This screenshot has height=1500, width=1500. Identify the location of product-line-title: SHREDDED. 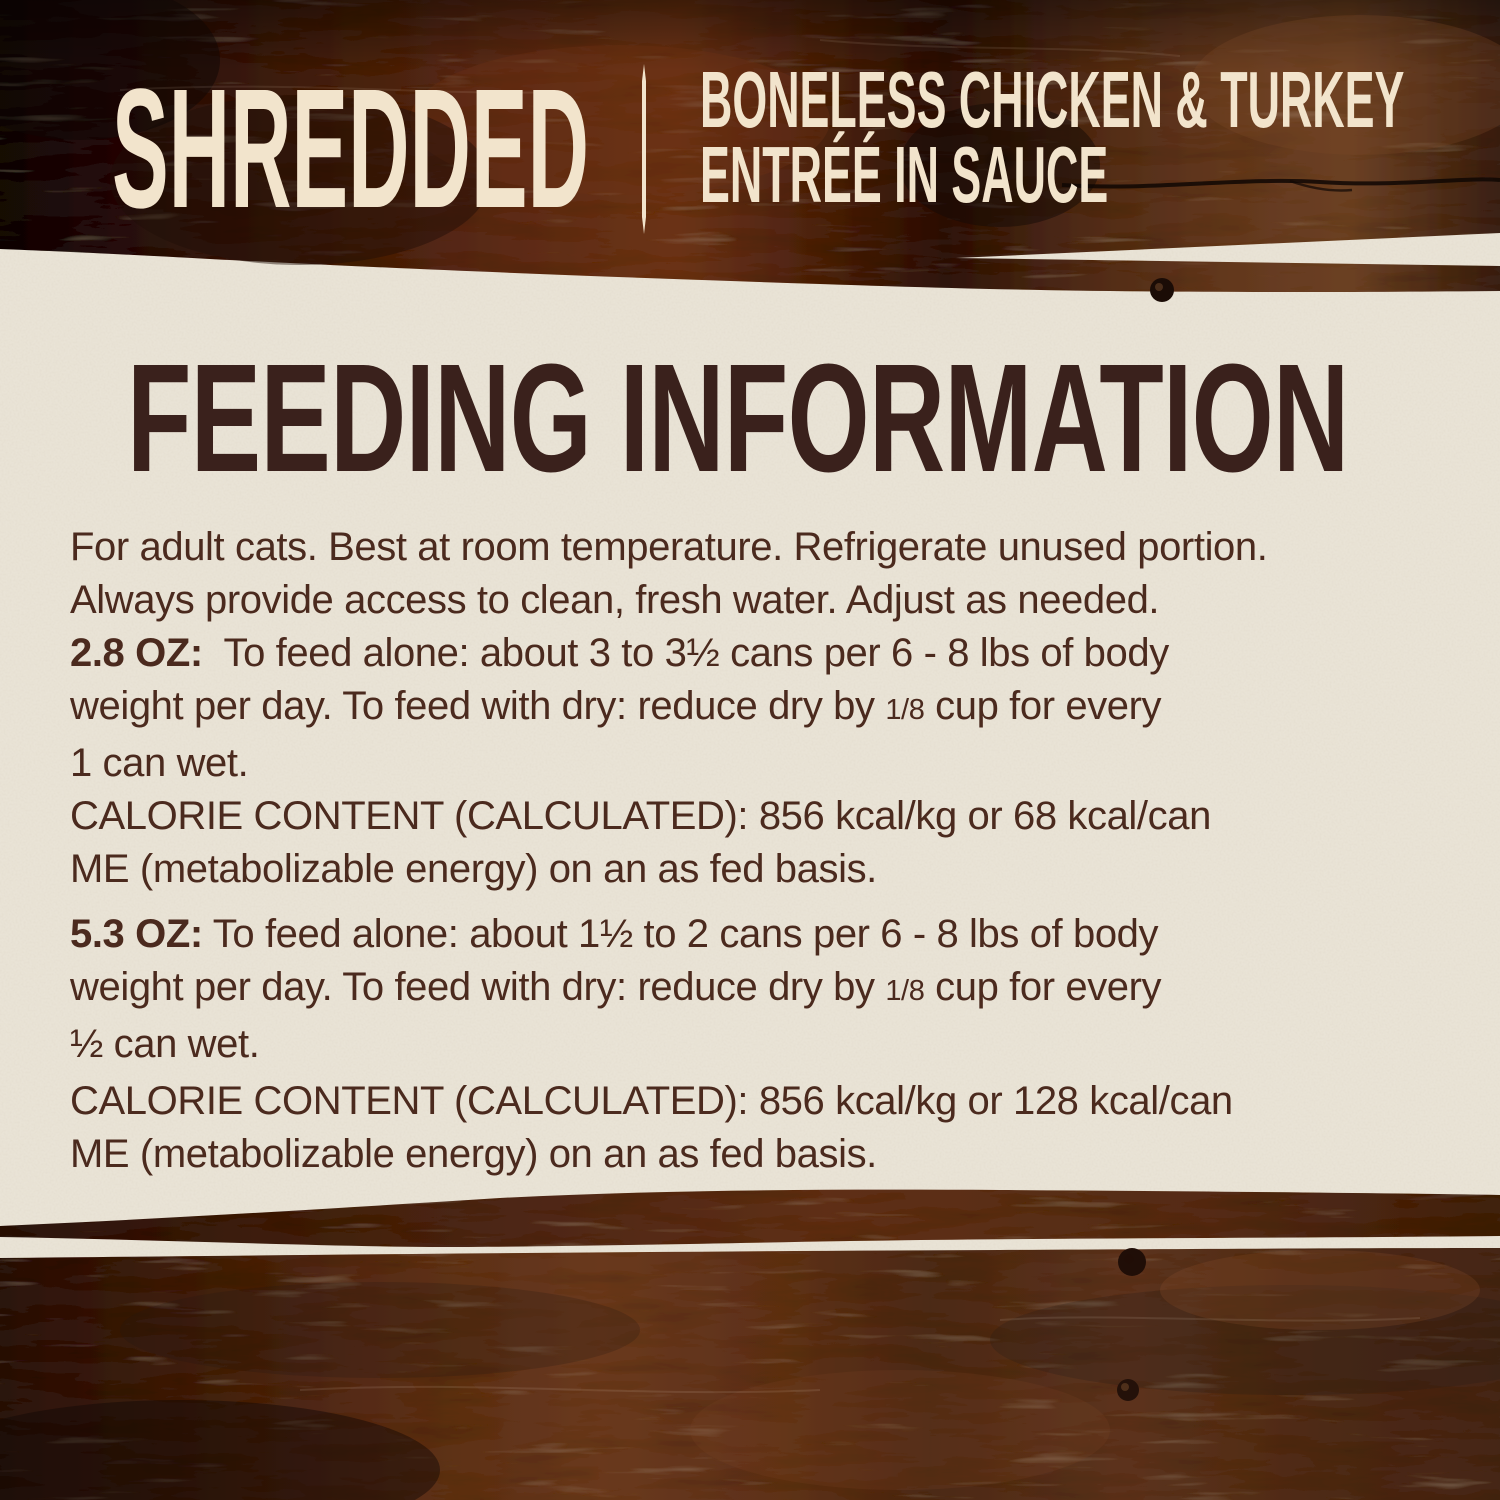
(351, 149).